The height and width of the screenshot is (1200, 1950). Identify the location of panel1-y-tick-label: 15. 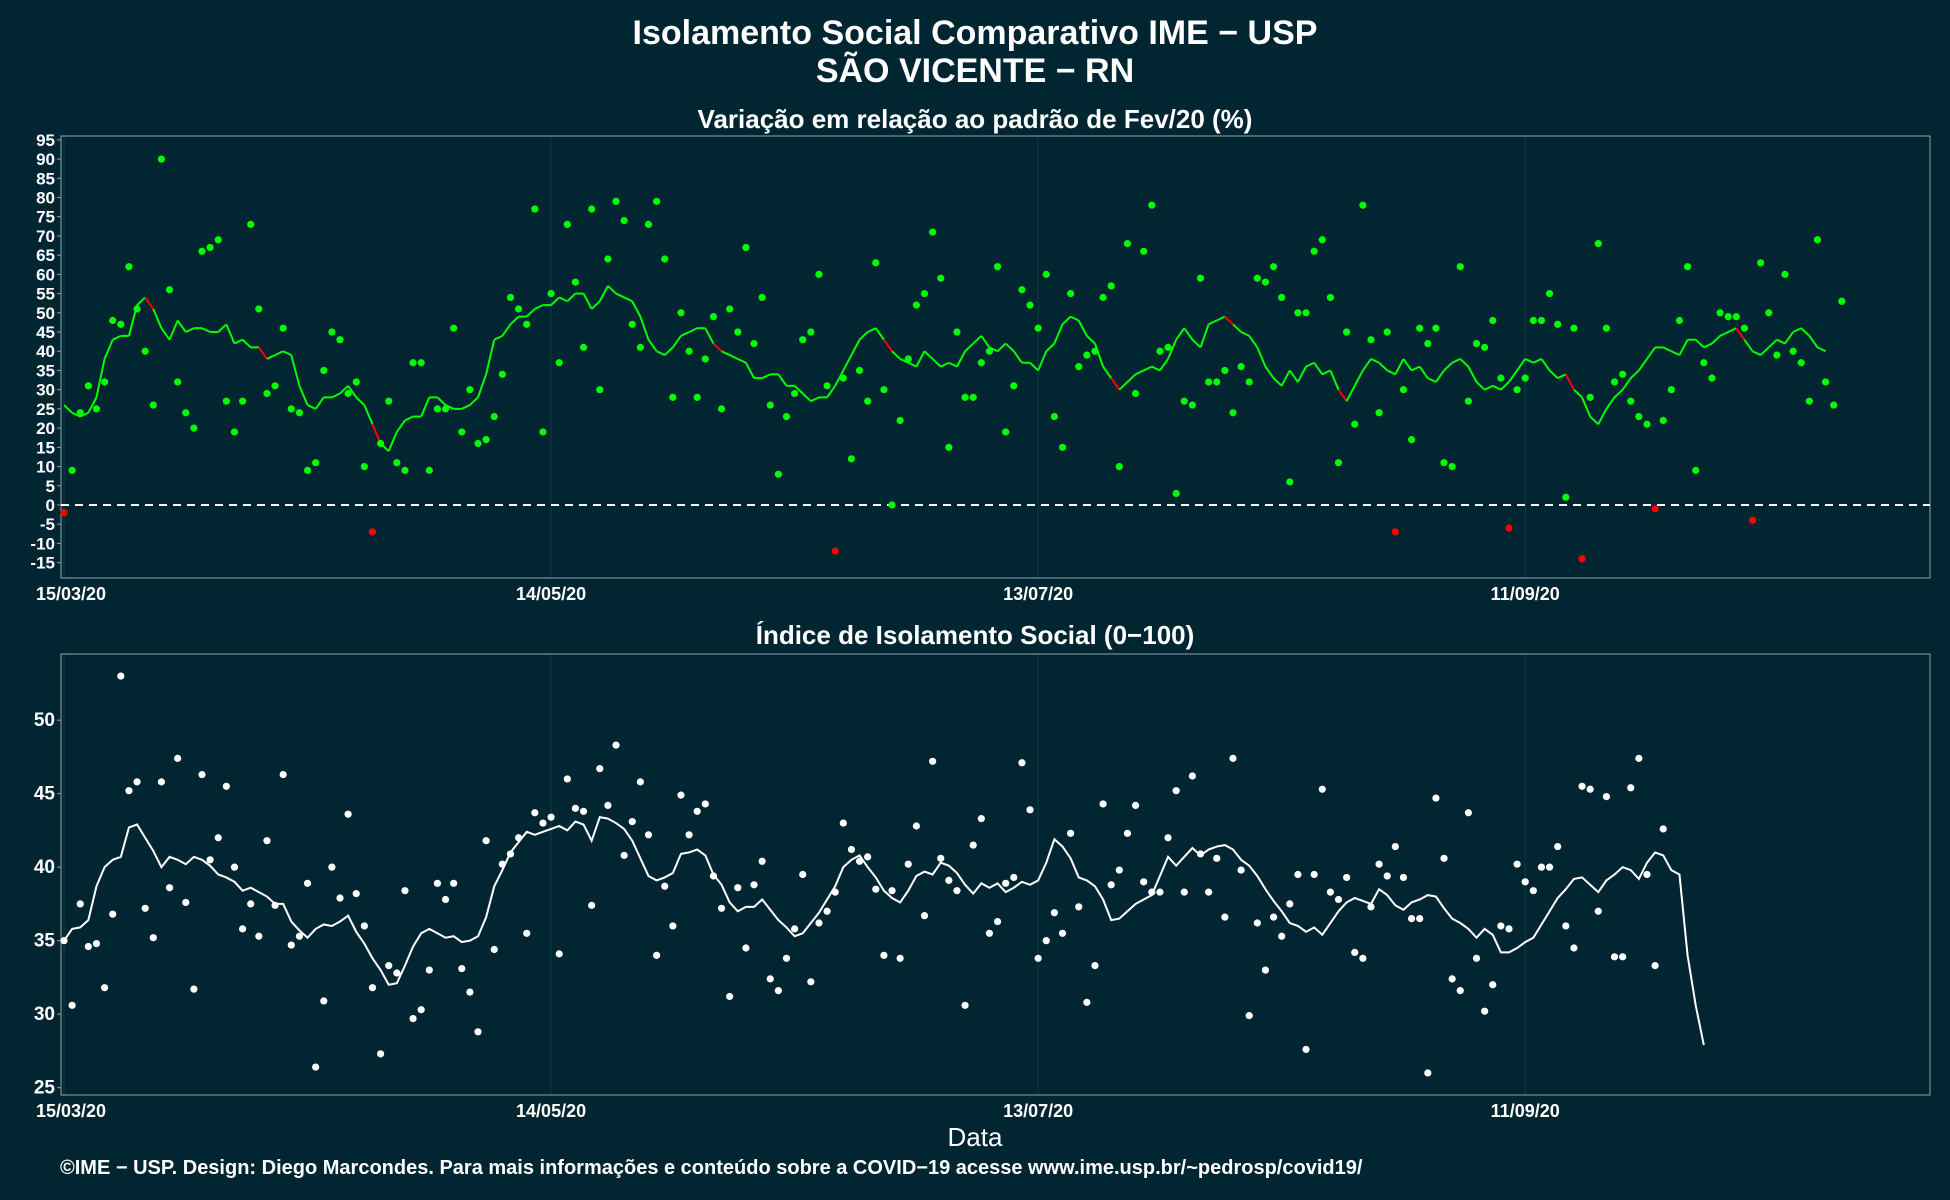
(45, 447).